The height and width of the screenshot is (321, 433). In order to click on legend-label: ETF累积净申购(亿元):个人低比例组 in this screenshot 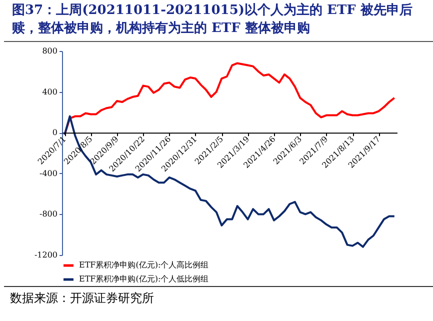, I will do `click(144, 279)`.